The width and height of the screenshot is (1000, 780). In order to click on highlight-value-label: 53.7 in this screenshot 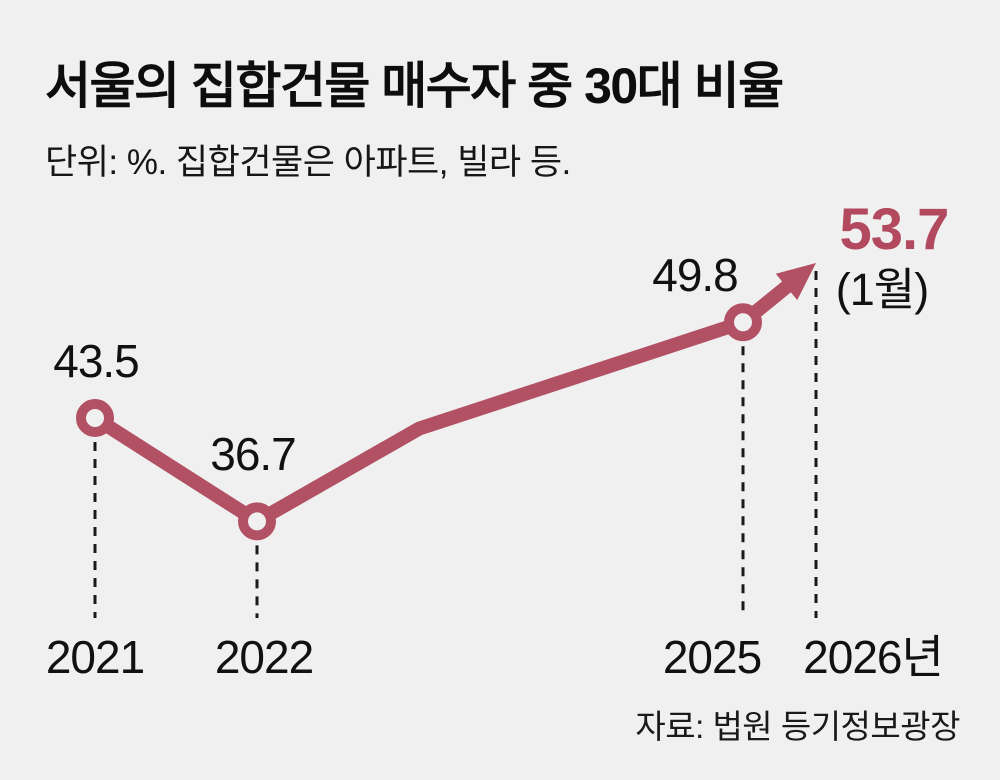, I will do `click(894, 229)`.